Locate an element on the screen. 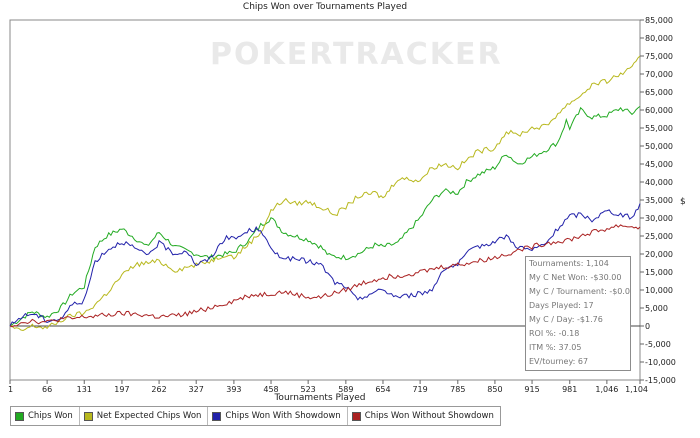 Image resolution: width=700 pixels, height=438 pixels. x-tick-label: 785 is located at coordinates (457, 389).